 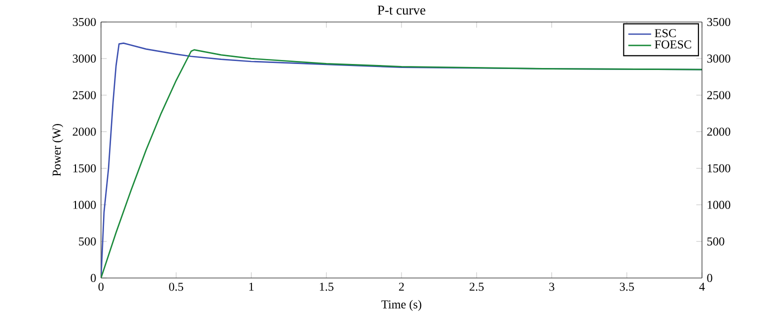 I want to click on y-tick-label: 0, so click(x=93, y=278).